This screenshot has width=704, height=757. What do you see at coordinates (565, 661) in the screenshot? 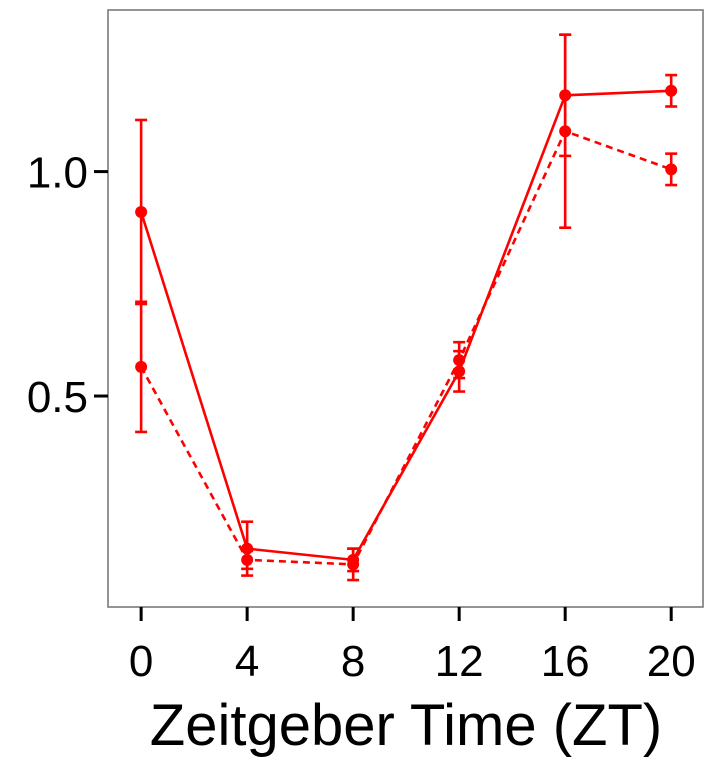
I see `x-tick-label: 16` at bounding box center [565, 661].